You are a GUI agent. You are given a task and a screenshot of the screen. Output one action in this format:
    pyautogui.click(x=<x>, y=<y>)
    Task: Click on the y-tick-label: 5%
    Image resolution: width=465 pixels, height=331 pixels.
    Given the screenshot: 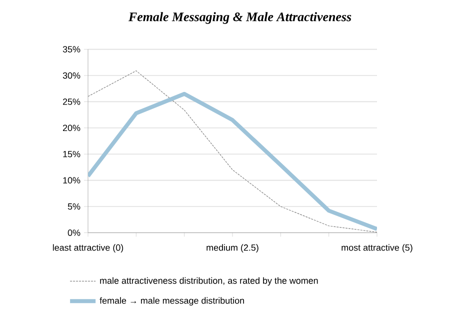 What is the action you would take?
    pyautogui.click(x=74, y=206)
    